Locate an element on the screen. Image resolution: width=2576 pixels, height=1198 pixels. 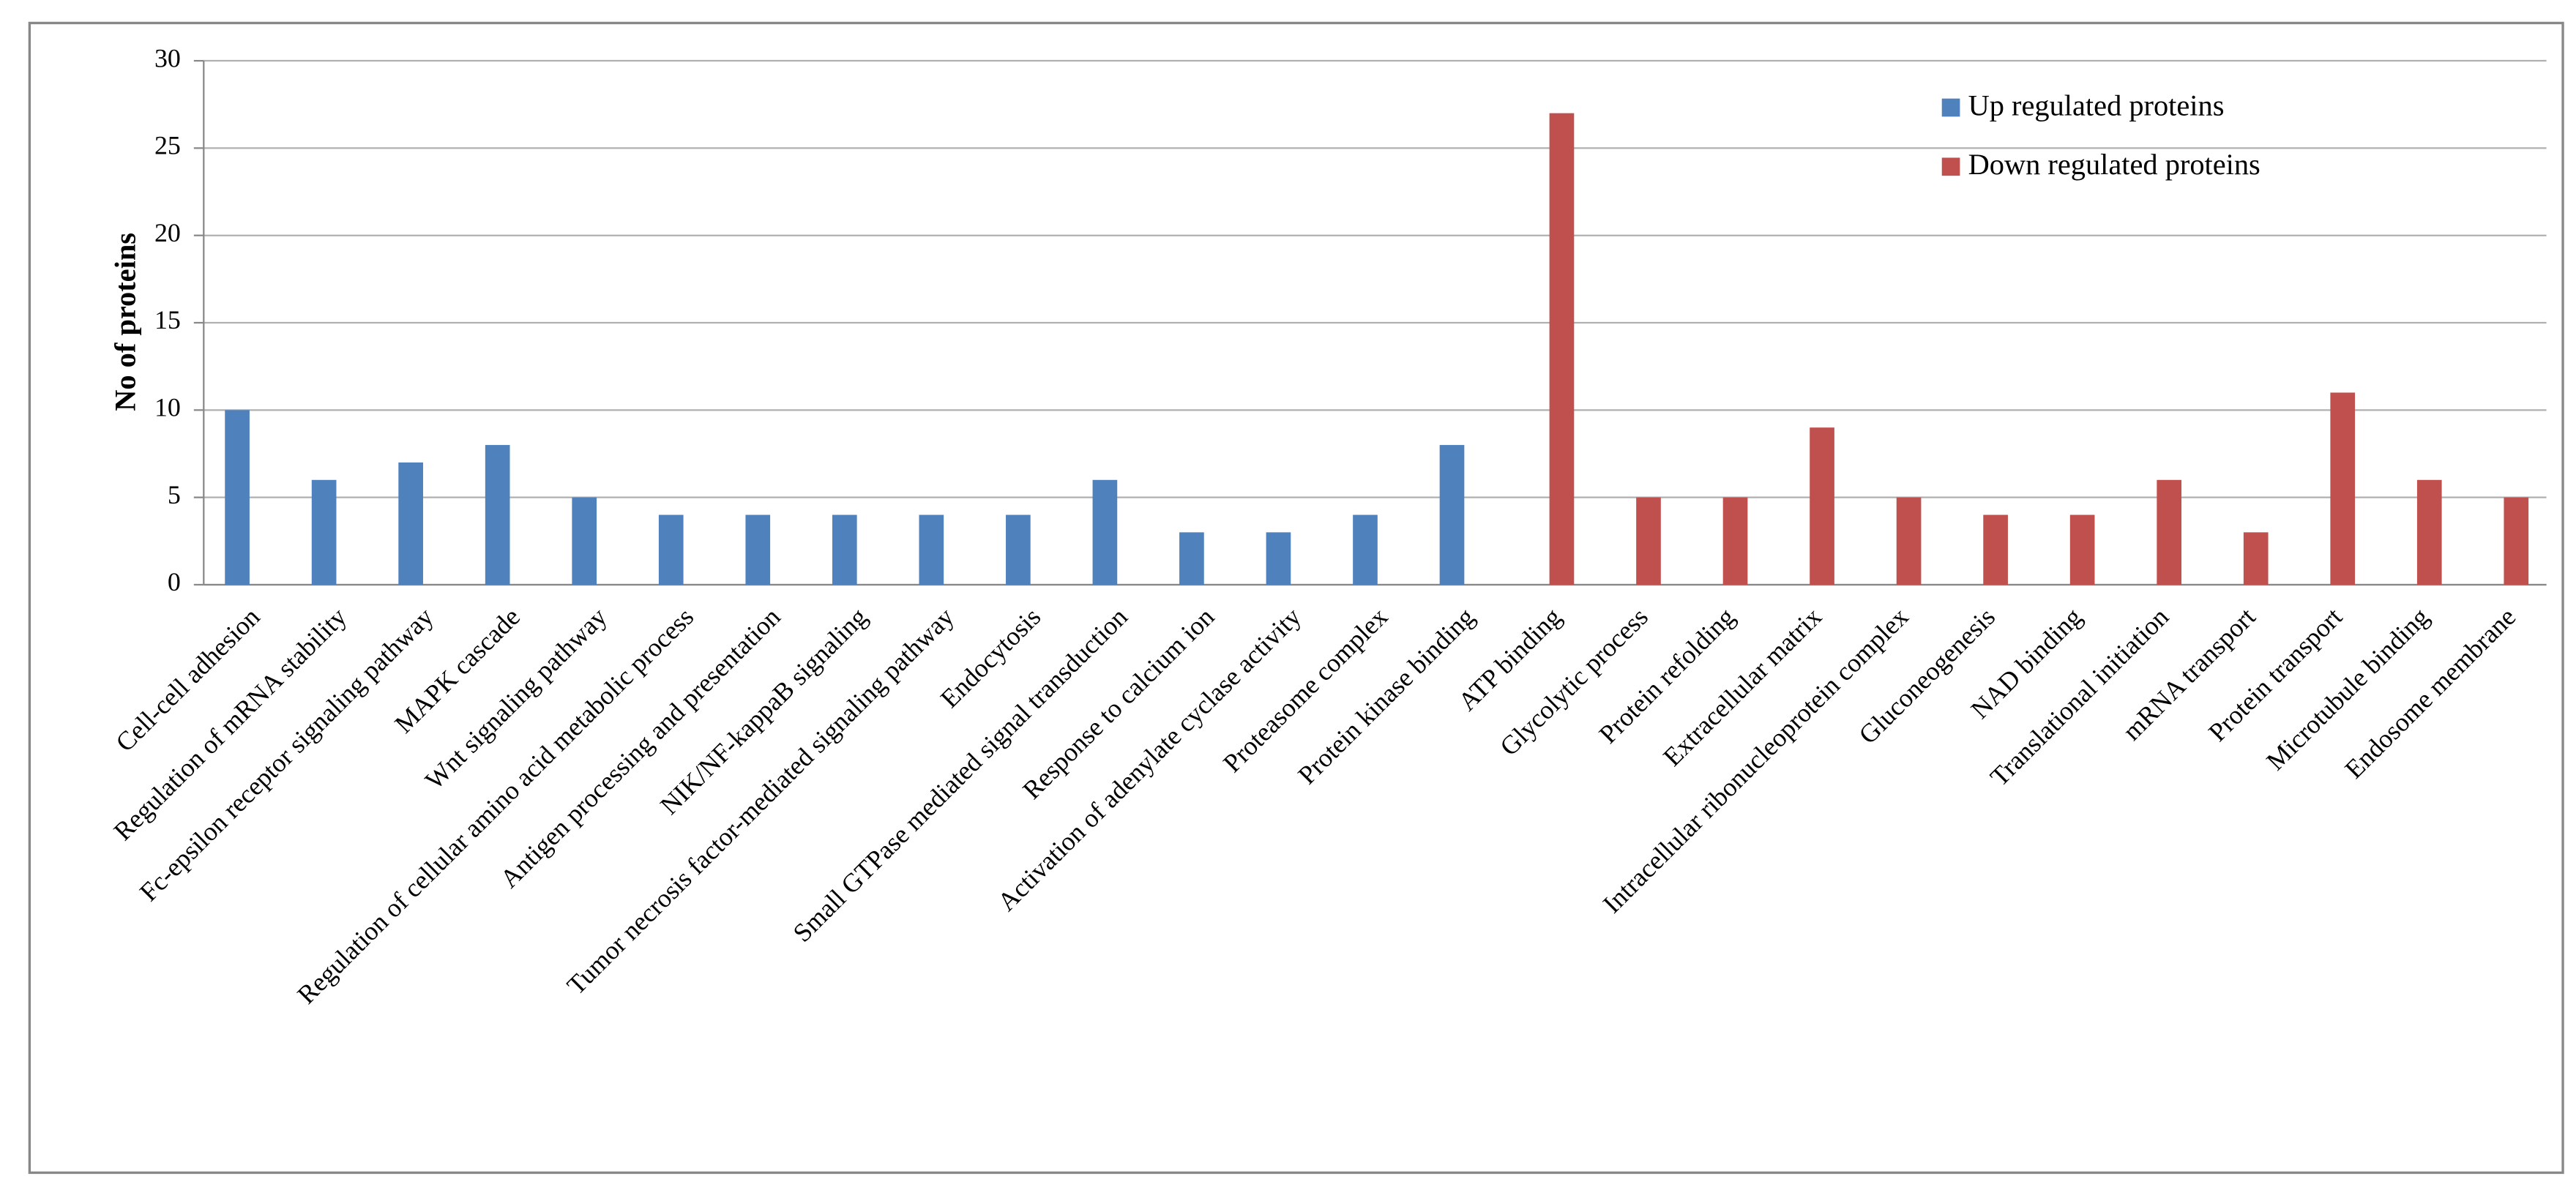
y-tick-label: 10 is located at coordinates (167, 407).